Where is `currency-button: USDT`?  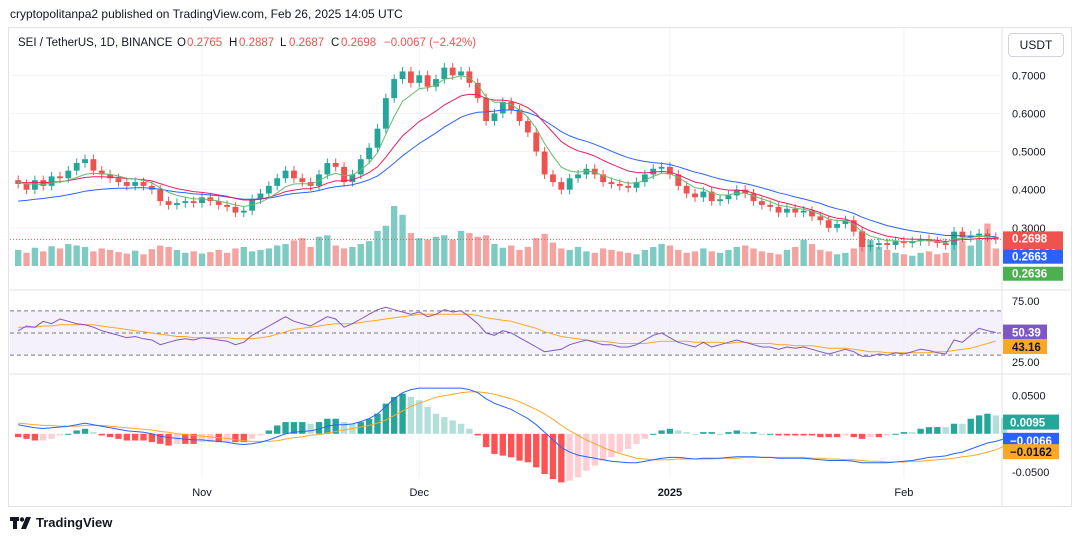 currency-button: USDT is located at coordinates (1036, 45).